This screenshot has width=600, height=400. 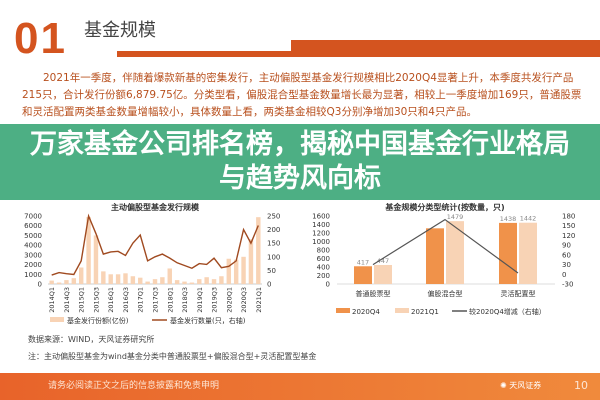 What do you see at coordinates (33, 217) in the screenshot?
I see `y-left-tick: 7000` at bounding box center [33, 217].